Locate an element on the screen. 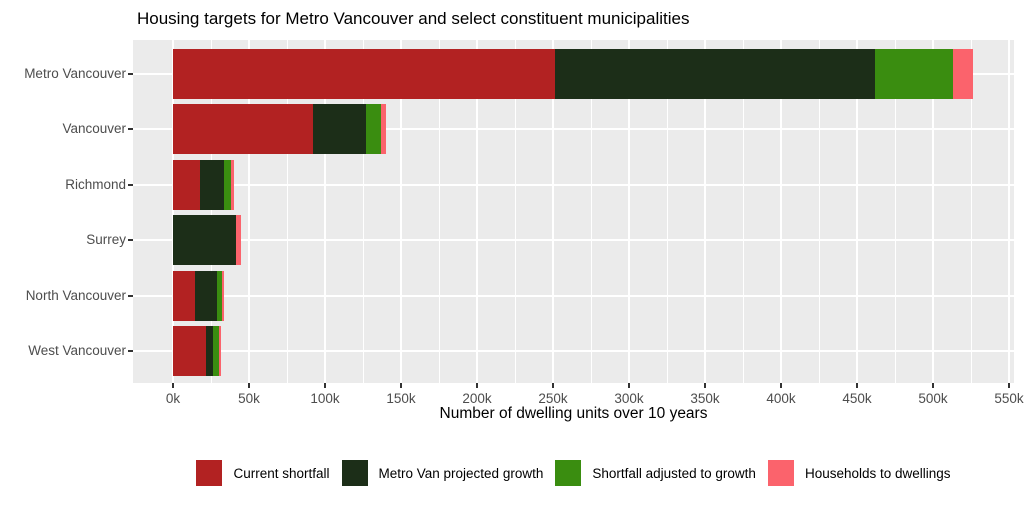 Image resolution: width=1024 pixels, height=512 pixels. legend-item: Shortfall adjusted to growth is located at coordinates (655, 473).